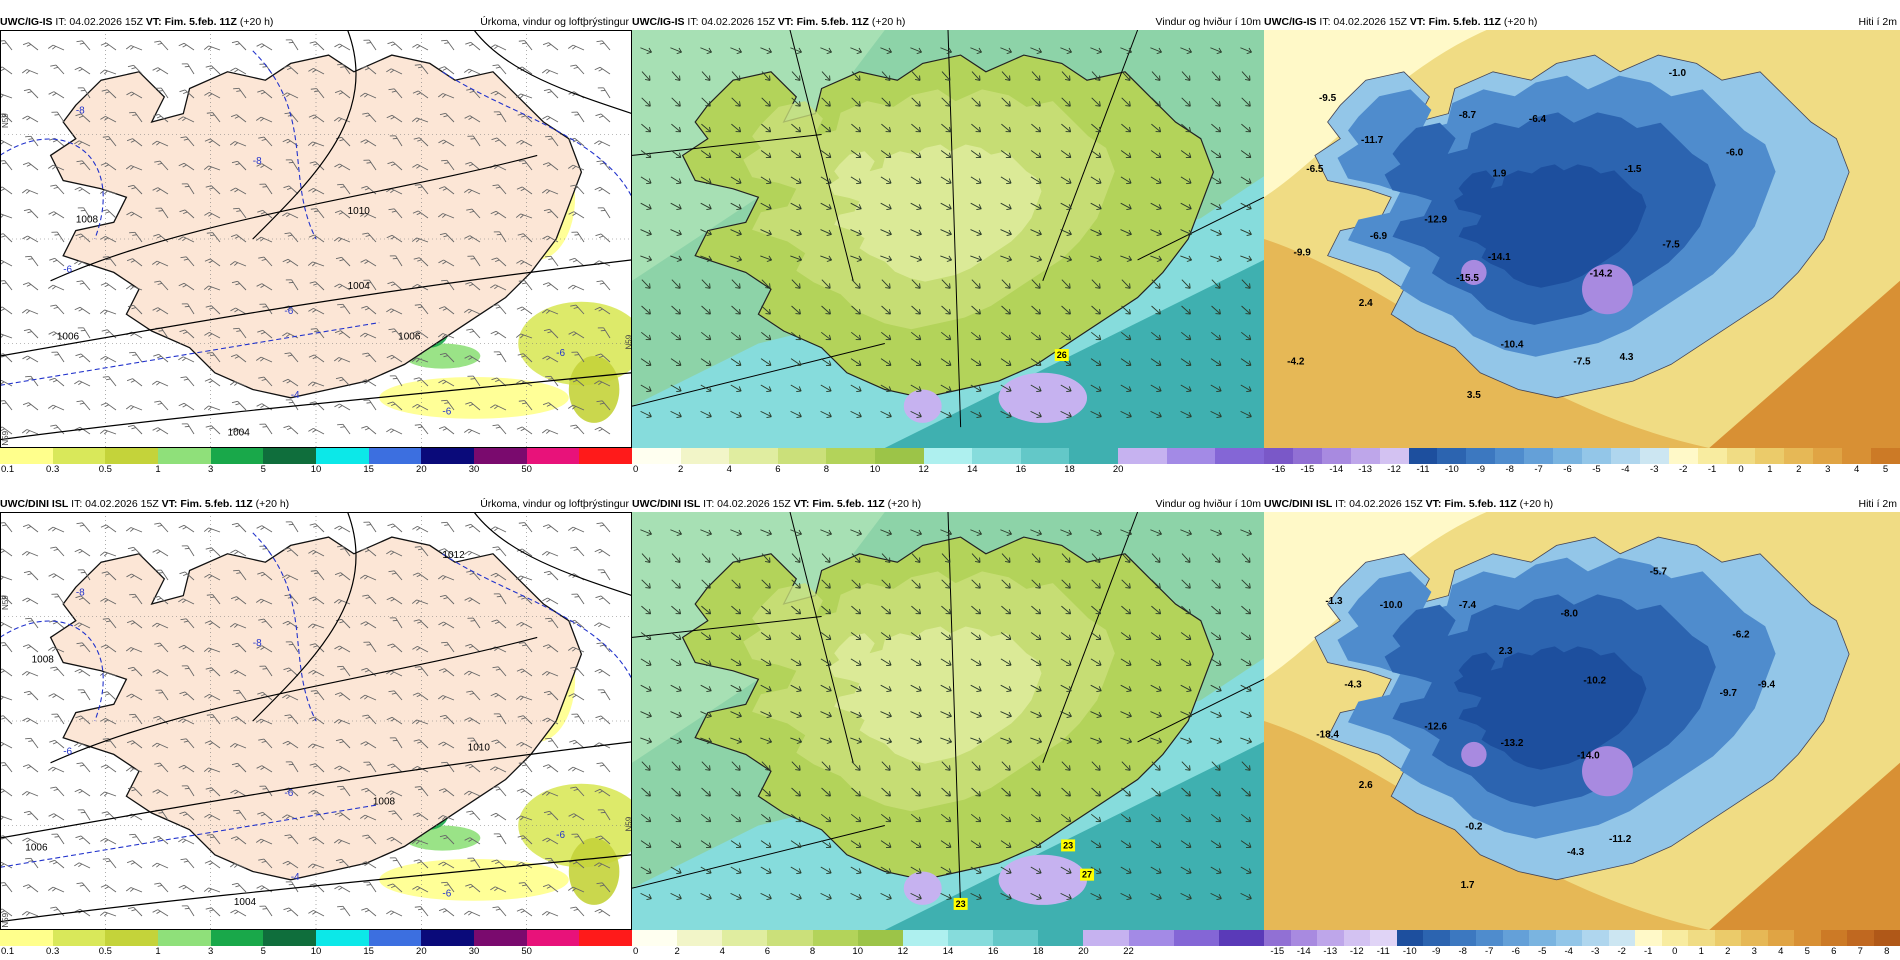 Image resolution: width=1900 pixels, height=960 pixels. Describe the element at coordinates (993, 951) in the screenshot. I see `colorbar-tick-label: 16` at that location.